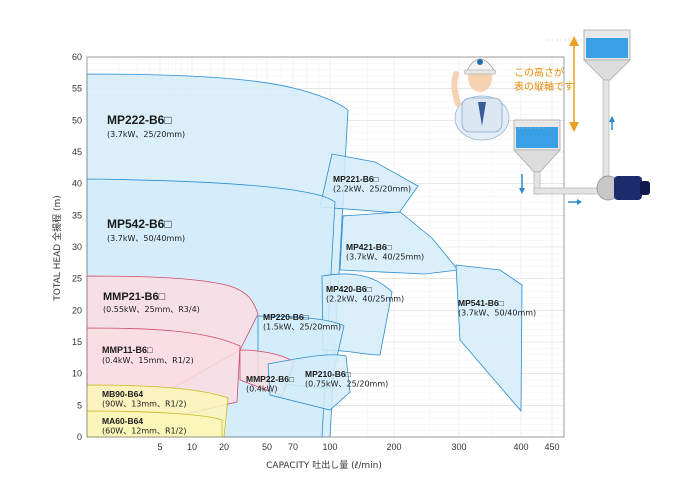  What do you see at coordinates (356, 179) in the screenshot?
I see `region-name-label: MP221-B6□` at bounding box center [356, 179].